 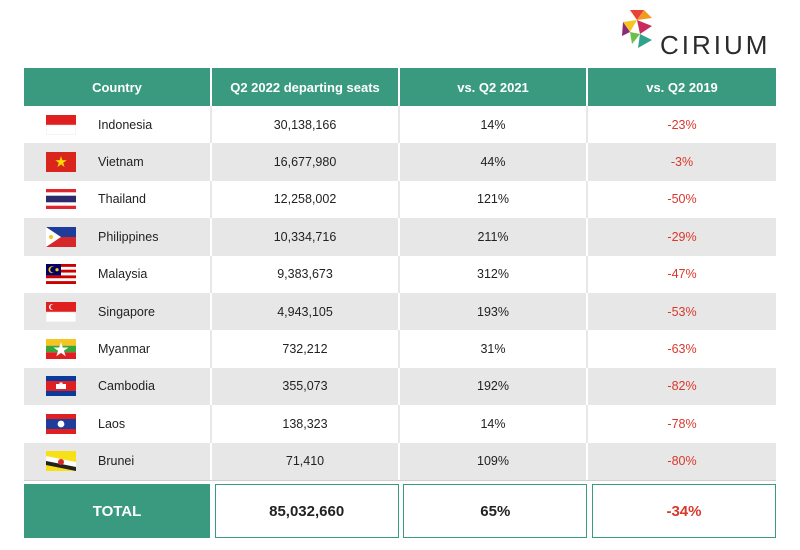 I want to click on malaysia-flag-icon, so click(x=61, y=274).